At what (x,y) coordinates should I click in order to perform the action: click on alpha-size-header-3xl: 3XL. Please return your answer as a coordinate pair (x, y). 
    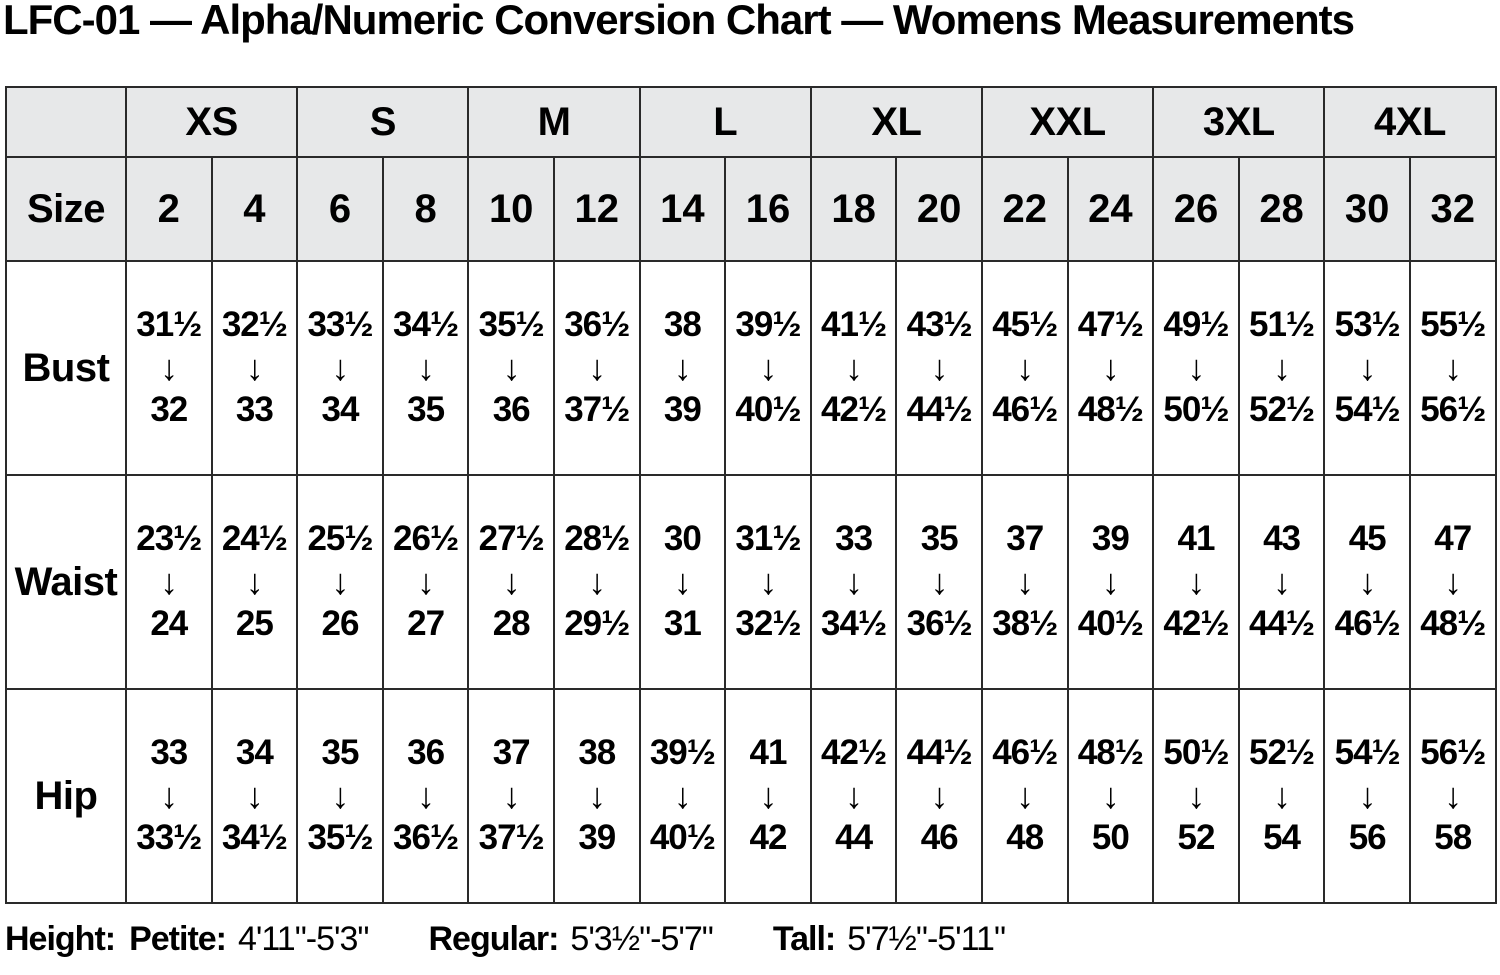
    Looking at the image, I should click on (1239, 122).